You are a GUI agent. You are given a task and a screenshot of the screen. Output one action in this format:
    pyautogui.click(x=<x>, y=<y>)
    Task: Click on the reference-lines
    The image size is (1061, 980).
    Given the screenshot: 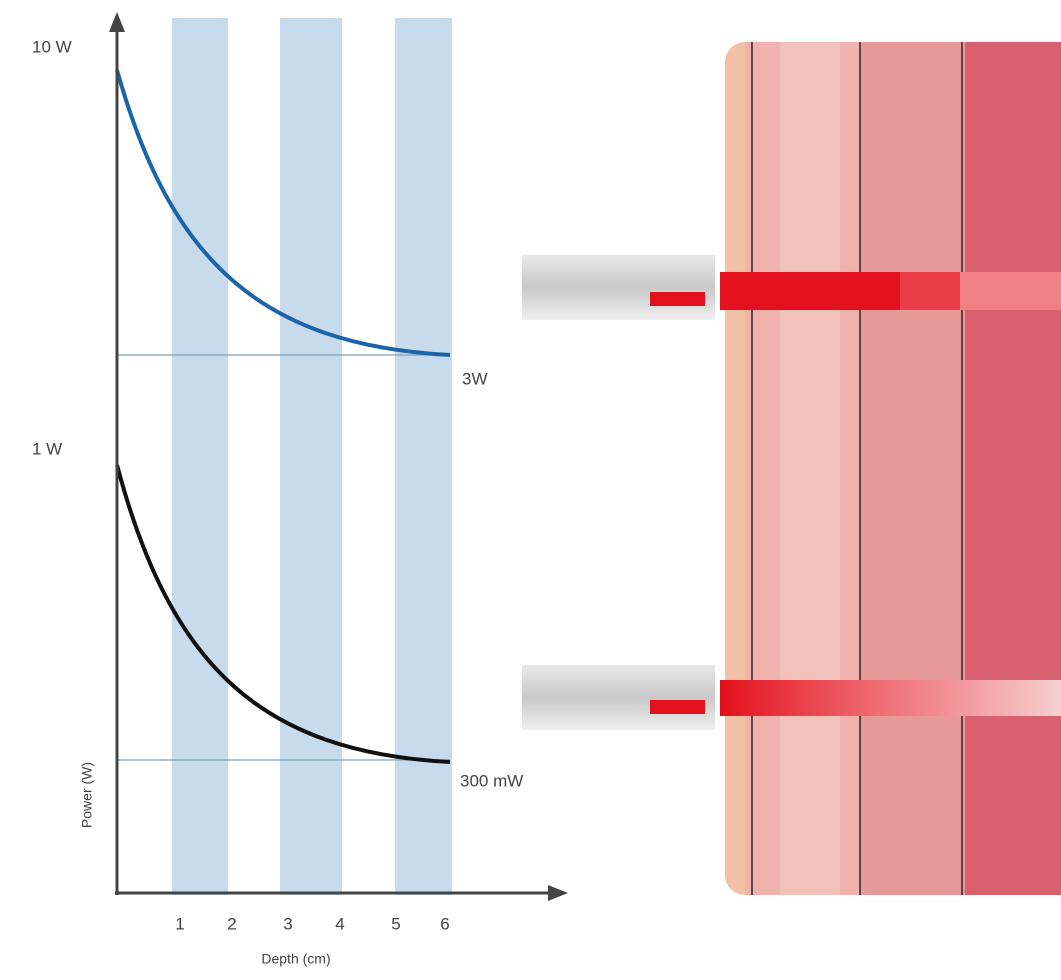 What is the action you would take?
    pyautogui.click(x=283, y=557)
    